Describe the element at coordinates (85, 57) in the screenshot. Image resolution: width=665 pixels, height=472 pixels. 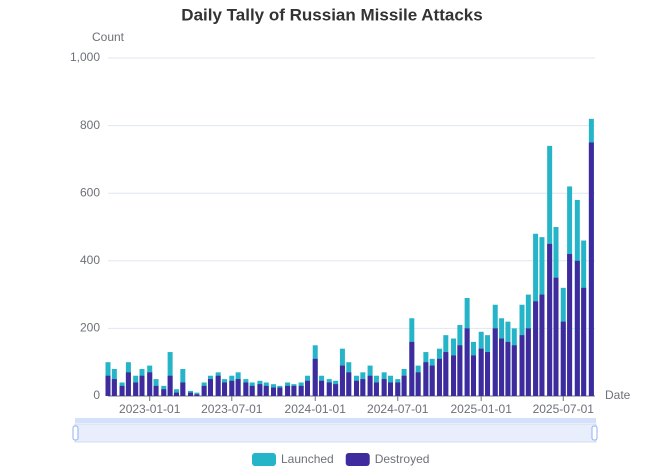
I see `y-tick-label: 1,000` at that location.